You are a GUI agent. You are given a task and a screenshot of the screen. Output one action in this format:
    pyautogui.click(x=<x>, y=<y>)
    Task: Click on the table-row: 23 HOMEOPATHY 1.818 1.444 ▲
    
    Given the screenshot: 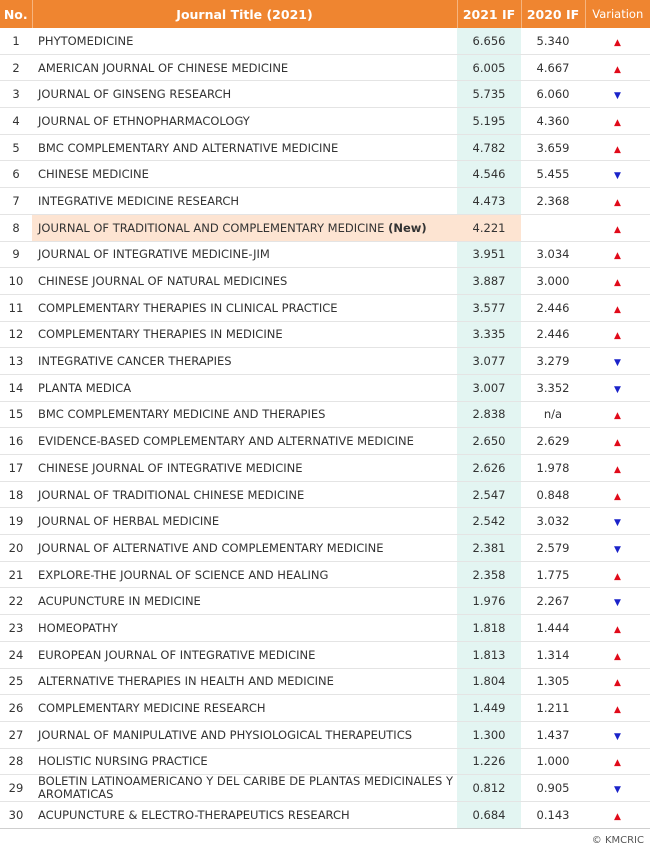 What is the action you would take?
    pyautogui.click(x=325, y=628)
    